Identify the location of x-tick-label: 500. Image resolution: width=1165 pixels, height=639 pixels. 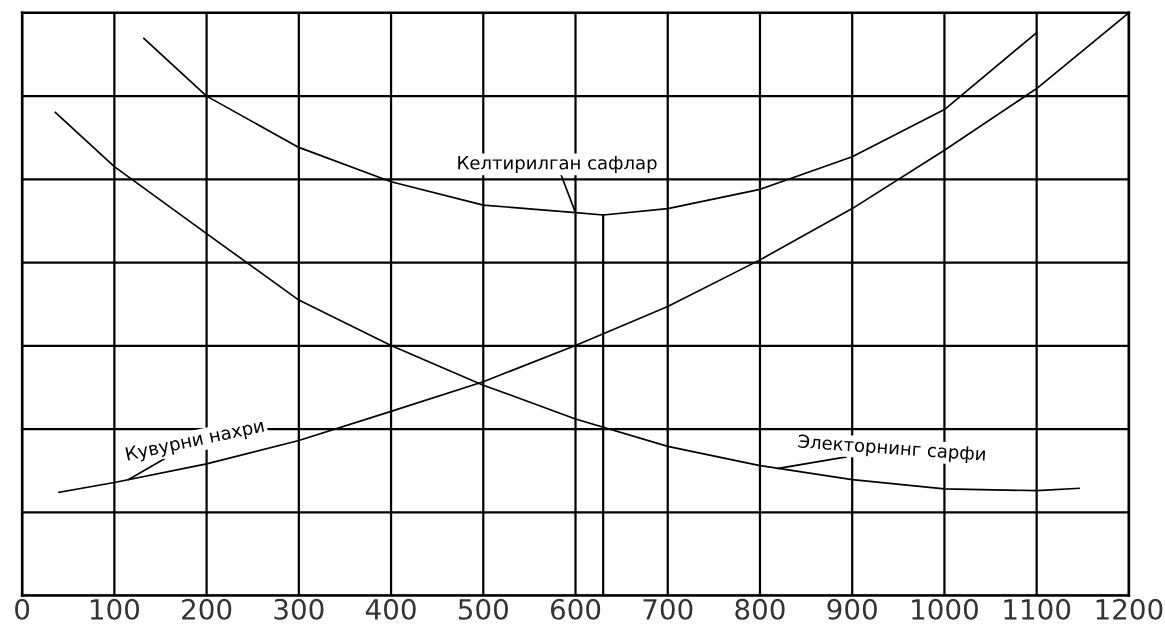
(483, 609).